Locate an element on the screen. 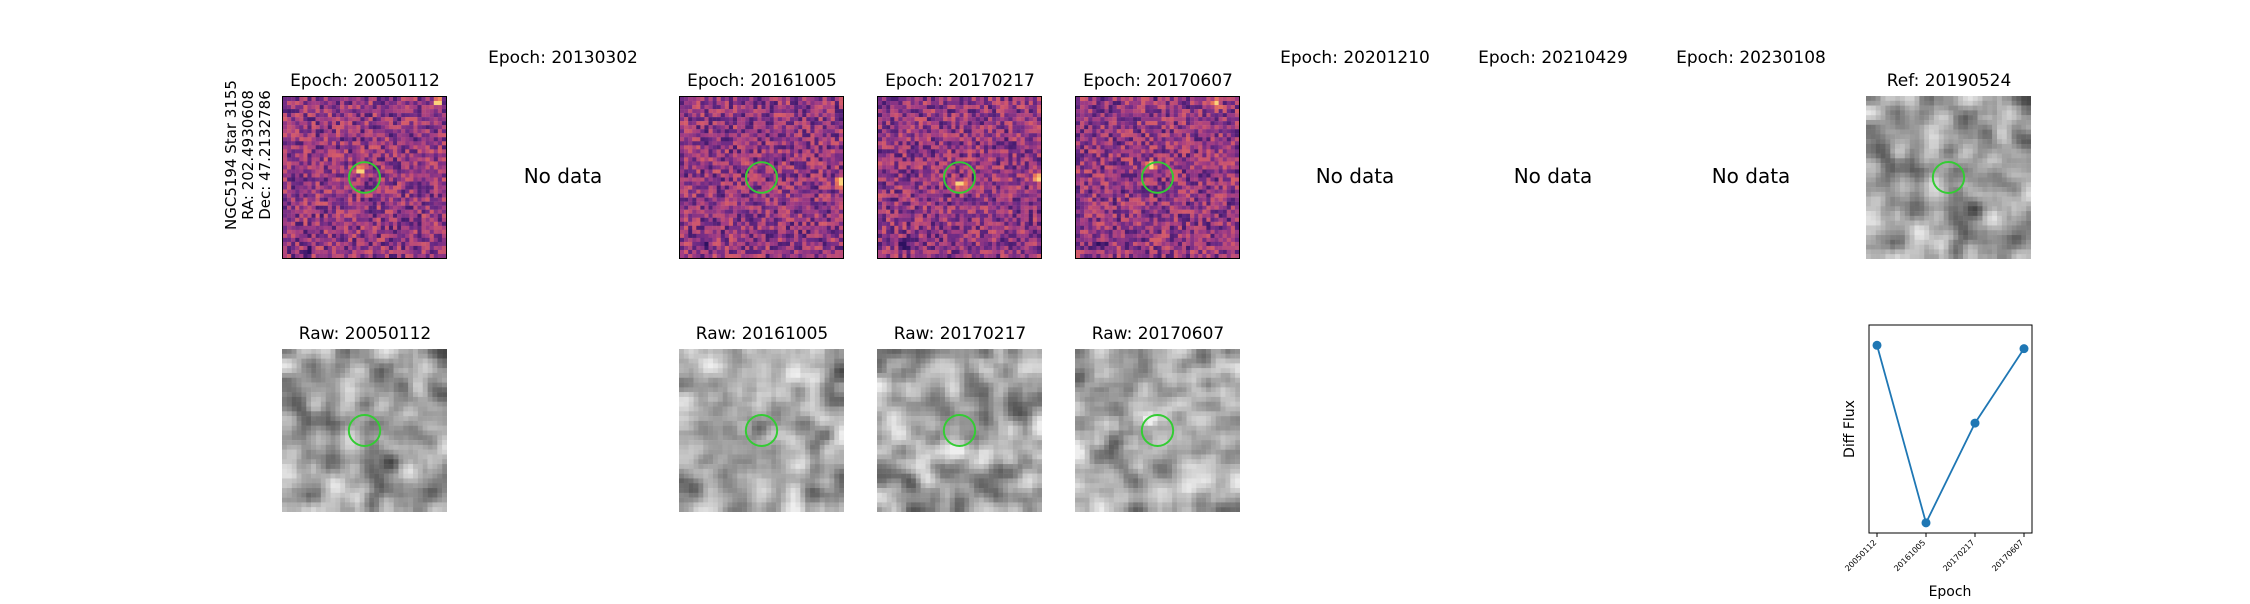 Image resolution: width=2250 pixels, height=604 pixels. series-line is located at coordinates (1950, 434).